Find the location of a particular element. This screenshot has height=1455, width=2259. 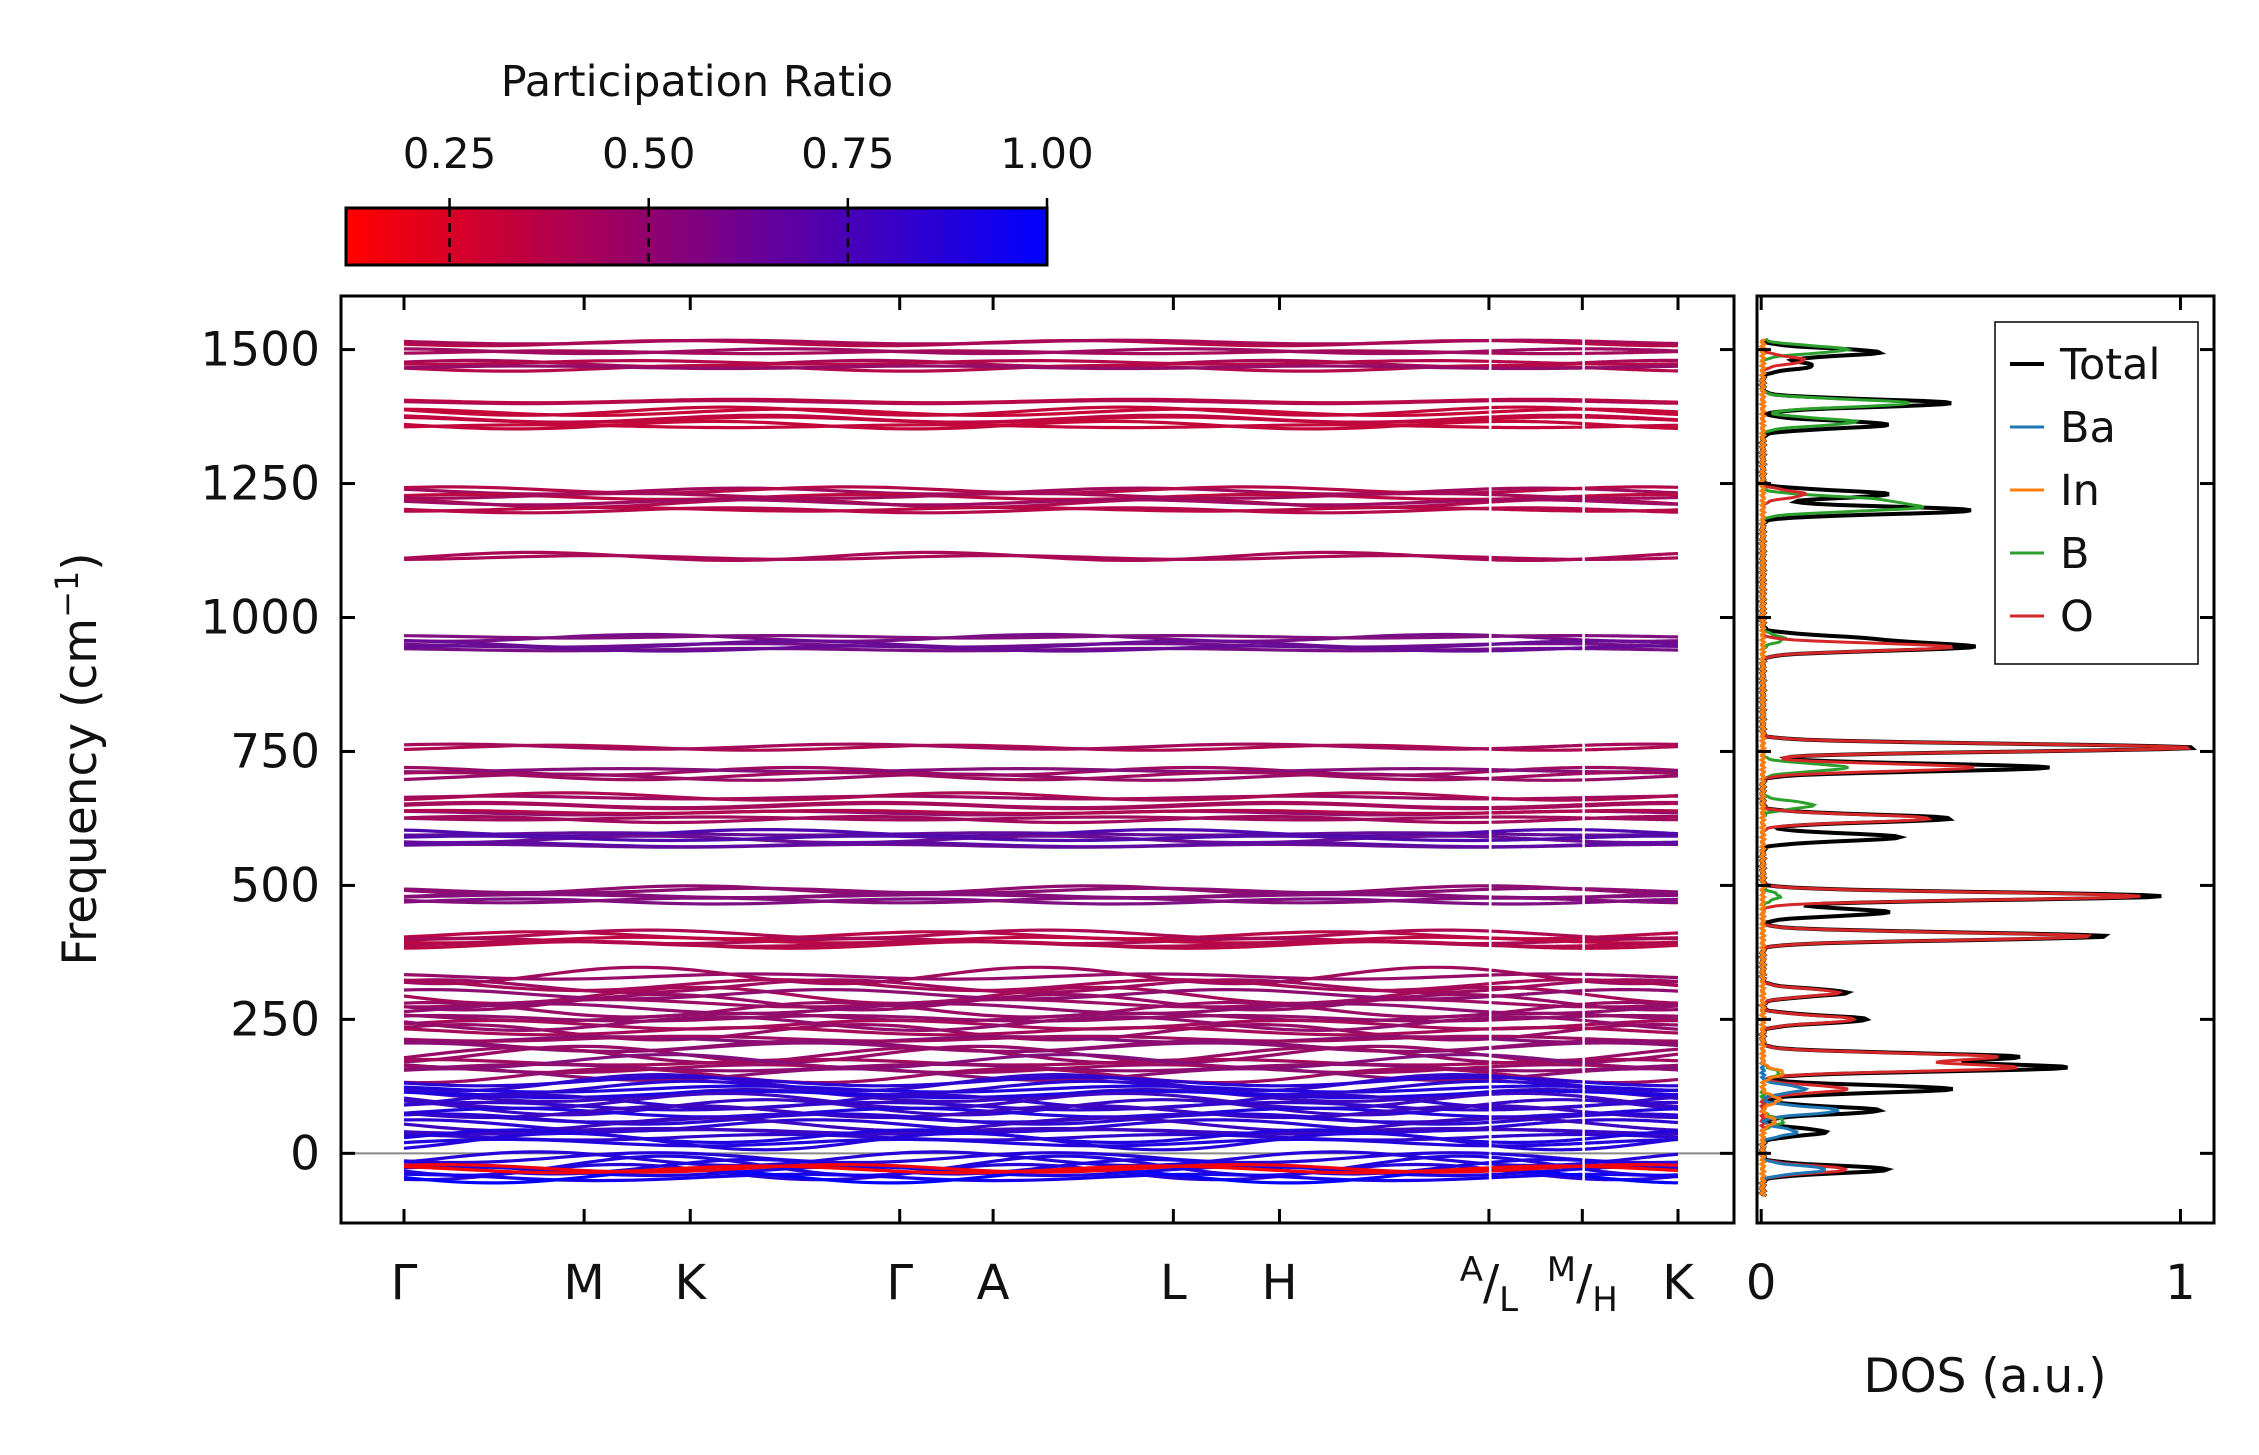

k-point-label: A is located at coordinates (993, 1283).